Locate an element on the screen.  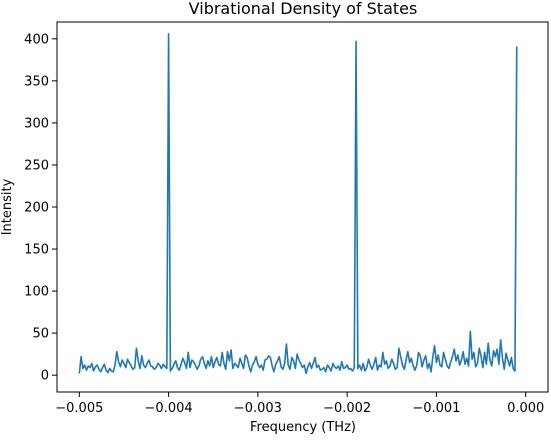
x-tick-label: −0.005 is located at coordinates (79, 408).